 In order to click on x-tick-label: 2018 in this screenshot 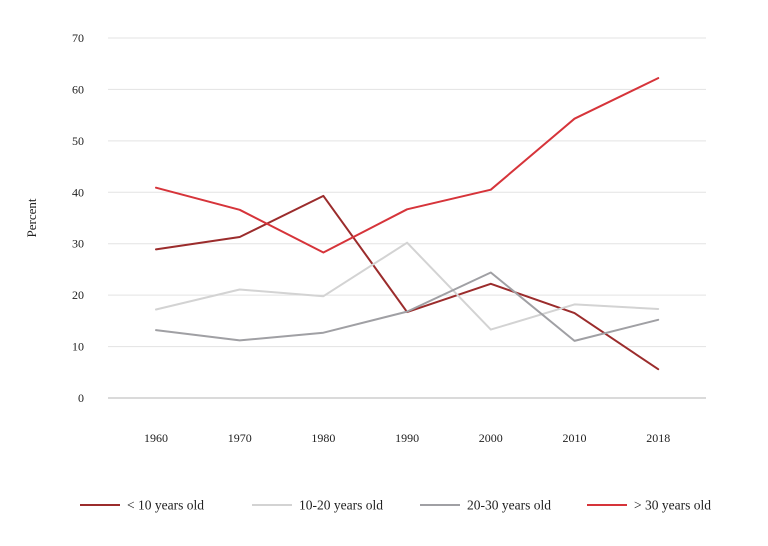, I will do `click(658, 438)`.